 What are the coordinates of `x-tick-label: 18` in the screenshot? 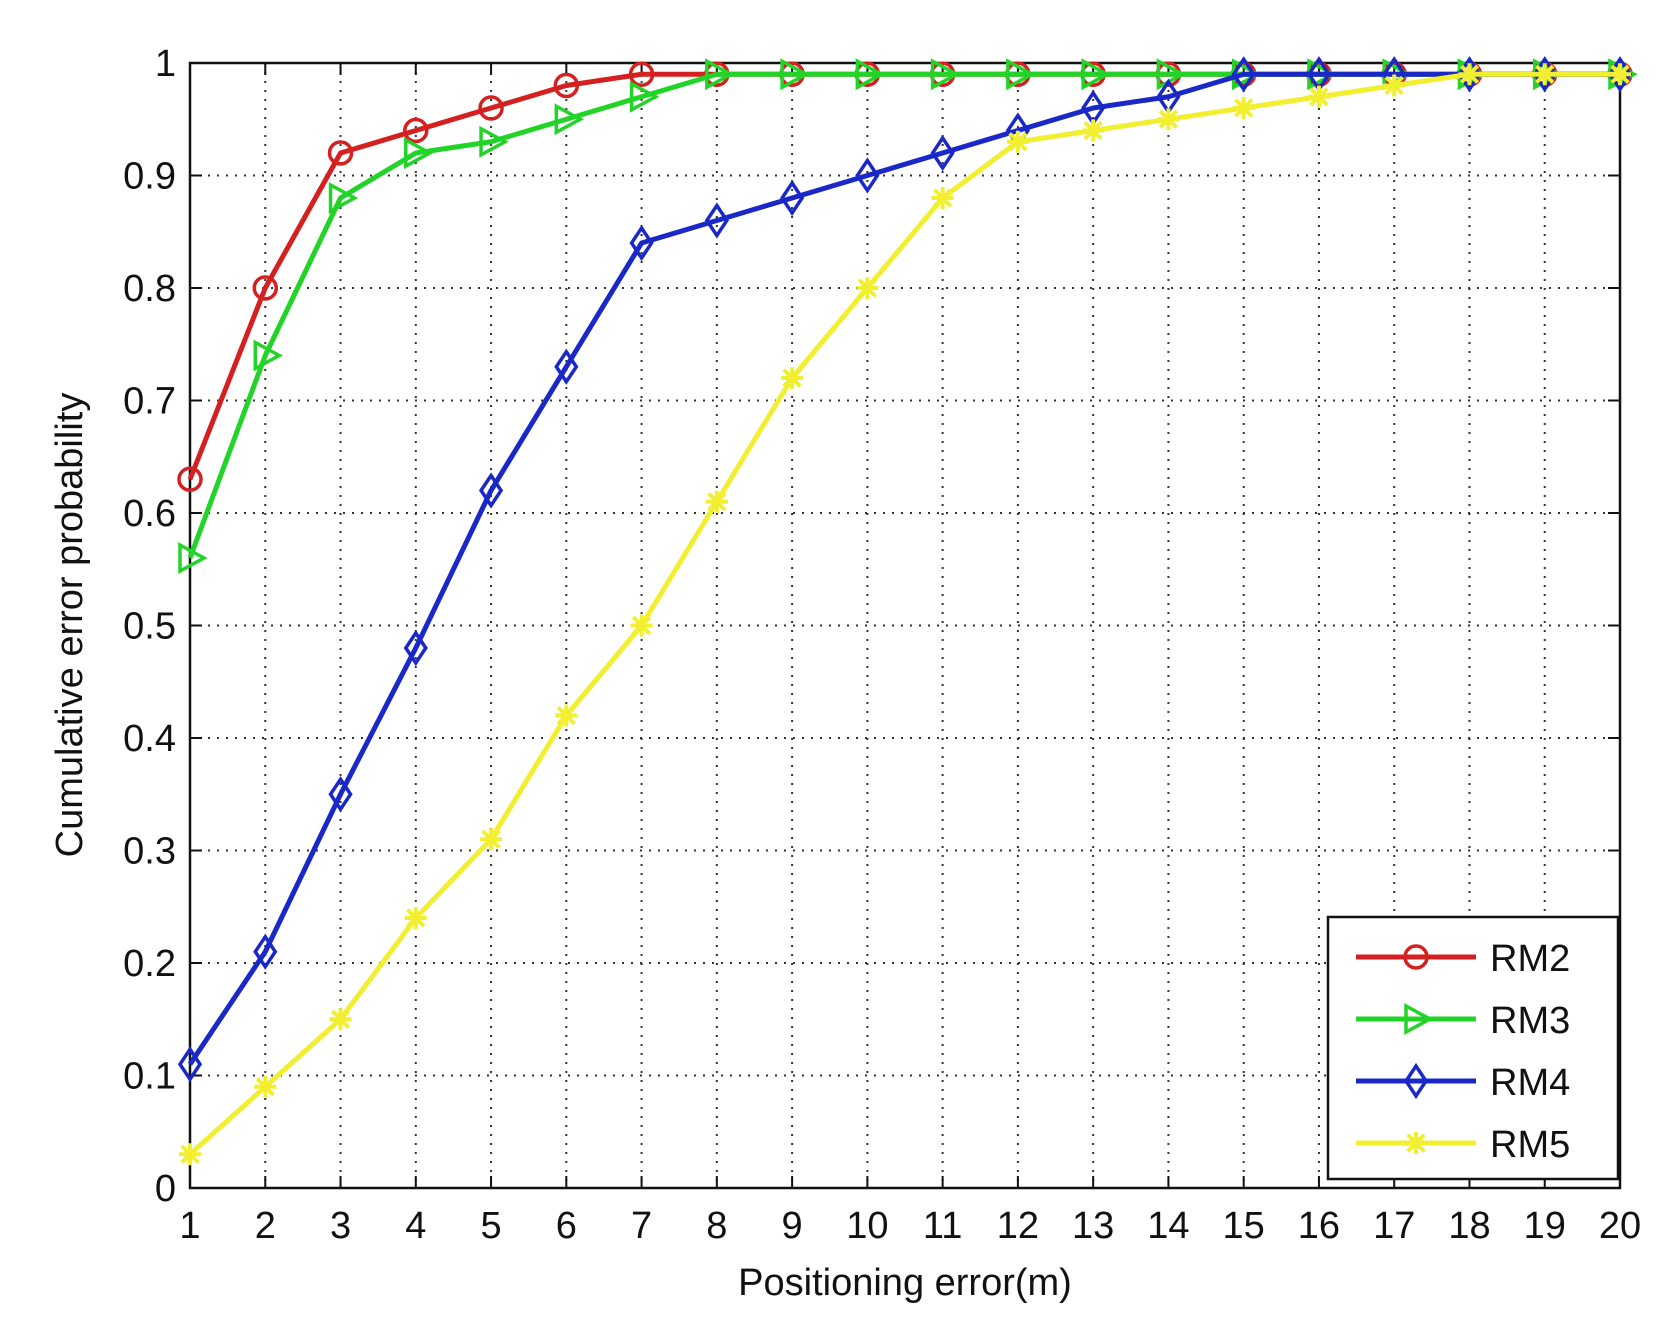 It's located at (1469, 1226).